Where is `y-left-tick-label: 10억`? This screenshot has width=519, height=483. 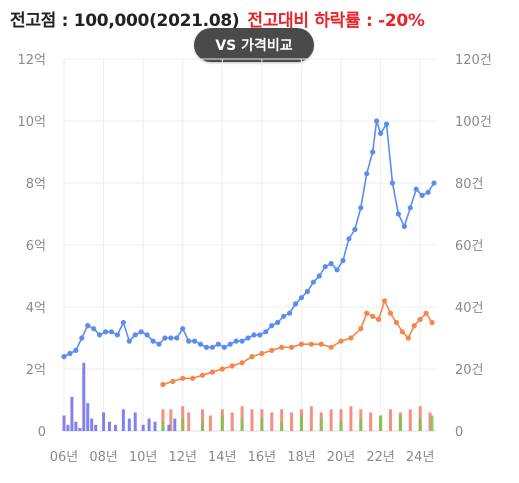
y-left-tick-label: 10억 is located at coordinates (31, 122).